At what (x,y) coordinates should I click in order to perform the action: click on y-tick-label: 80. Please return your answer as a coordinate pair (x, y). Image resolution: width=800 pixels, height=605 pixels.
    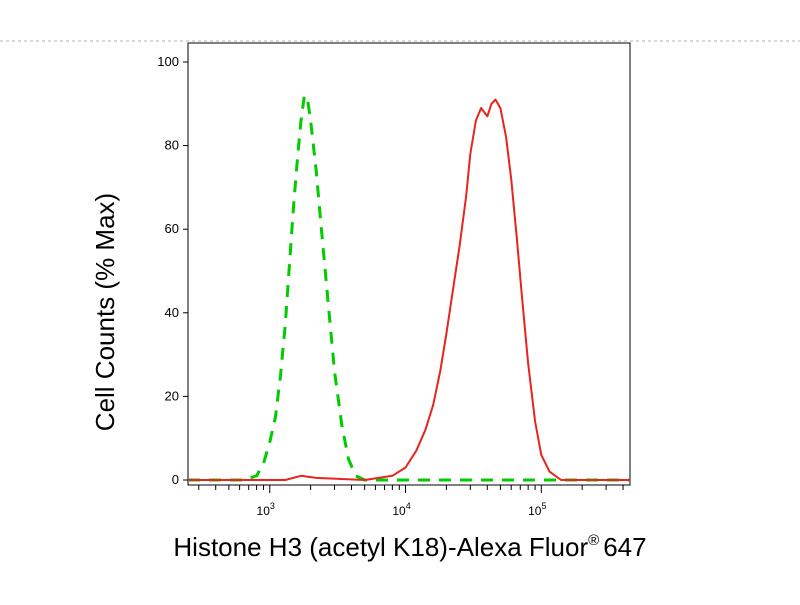
    Looking at the image, I should click on (172, 145).